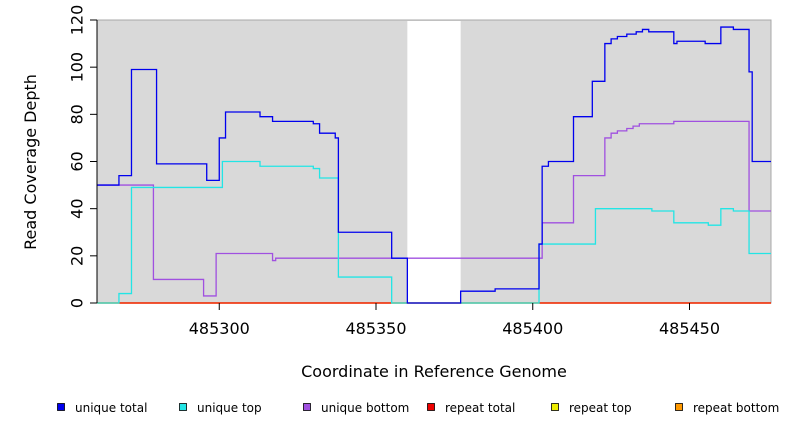  What do you see at coordinates (689, 328) in the screenshot?
I see `x-tick-label-485450: 485450` at bounding box center [689, 328].